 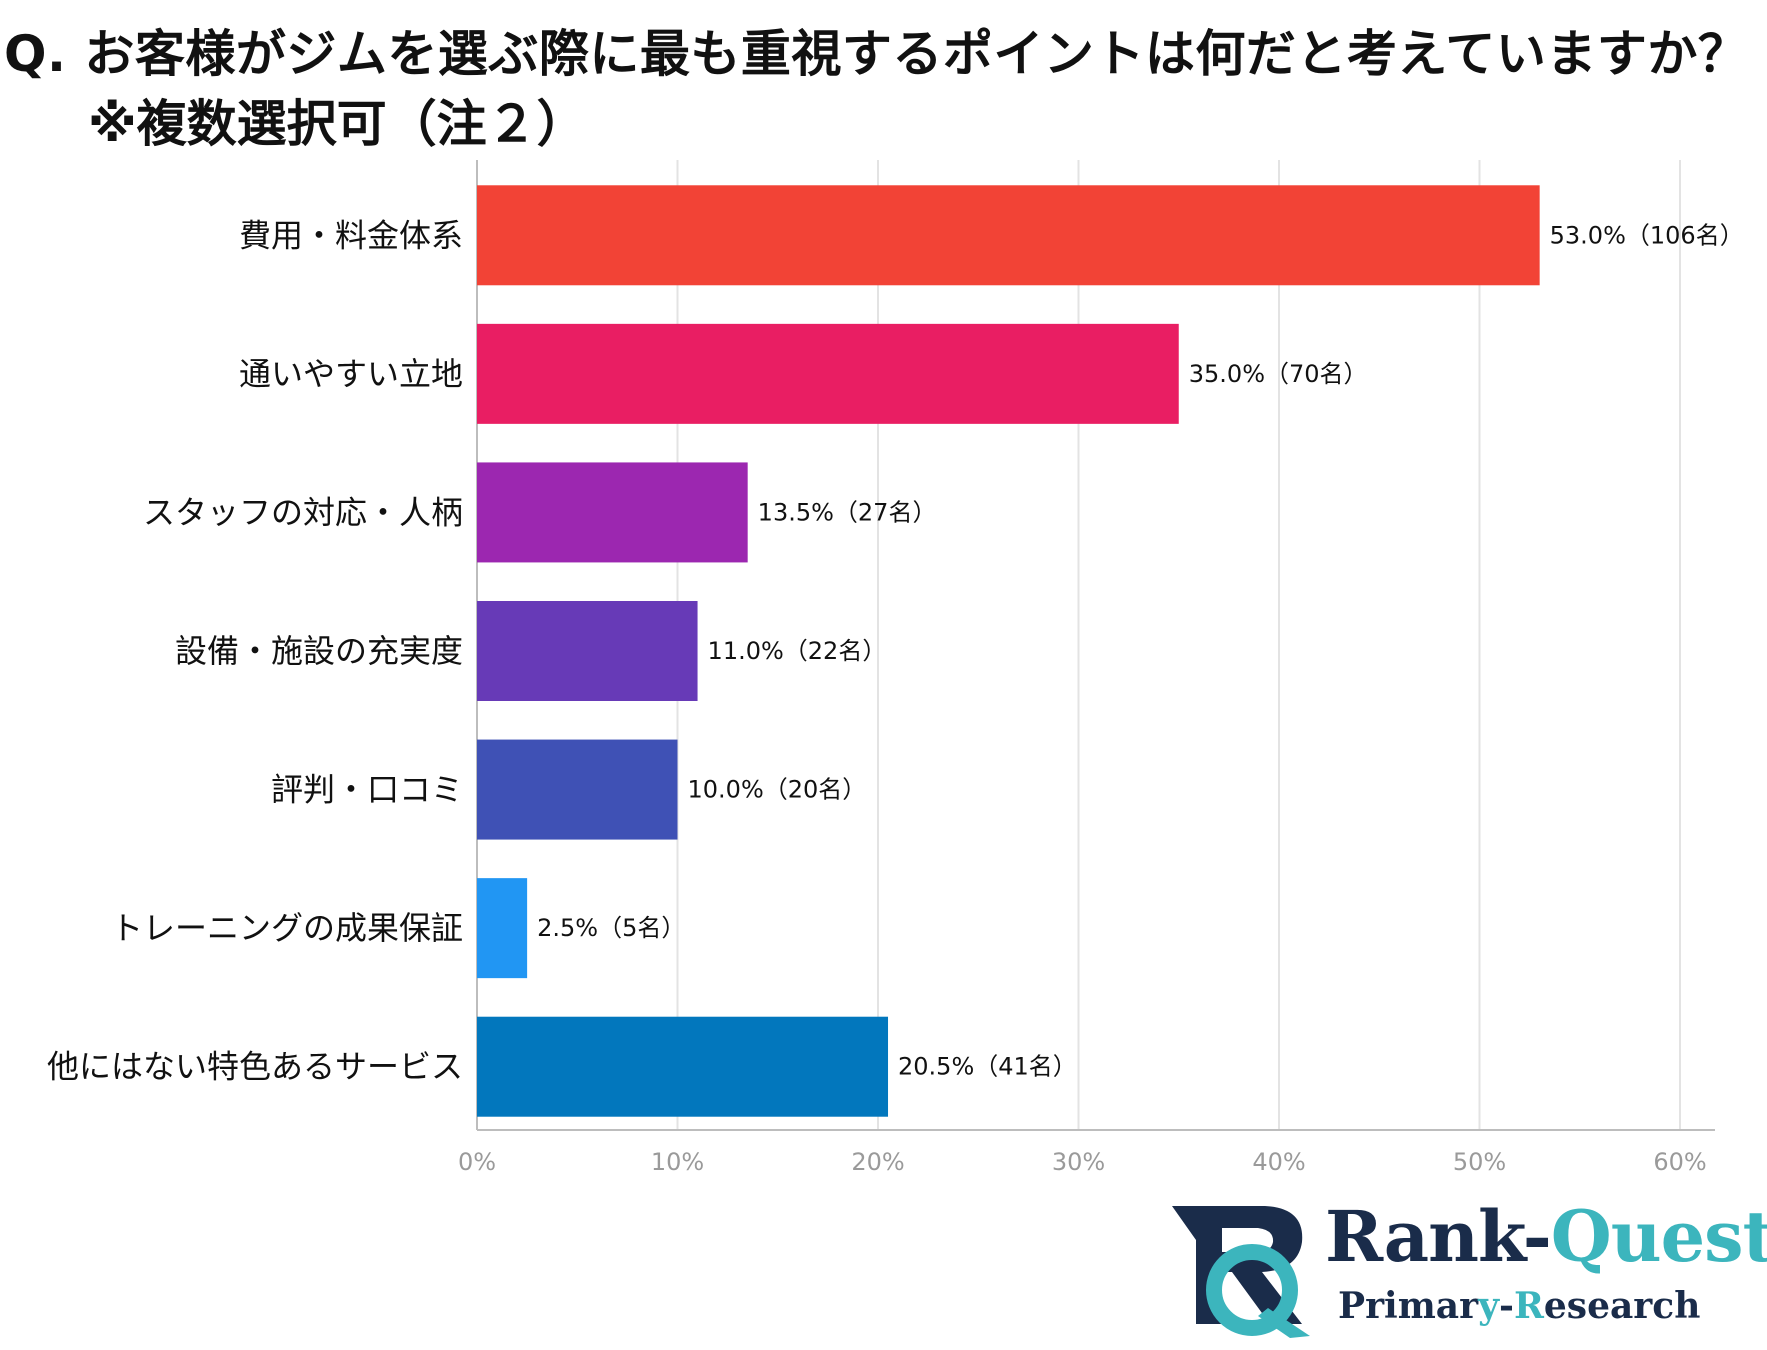 What do you see at coordinates (677, 1162) in the screenshot?
I see `x-tick-label-10: 10%` at bounding box center [677, 1162].